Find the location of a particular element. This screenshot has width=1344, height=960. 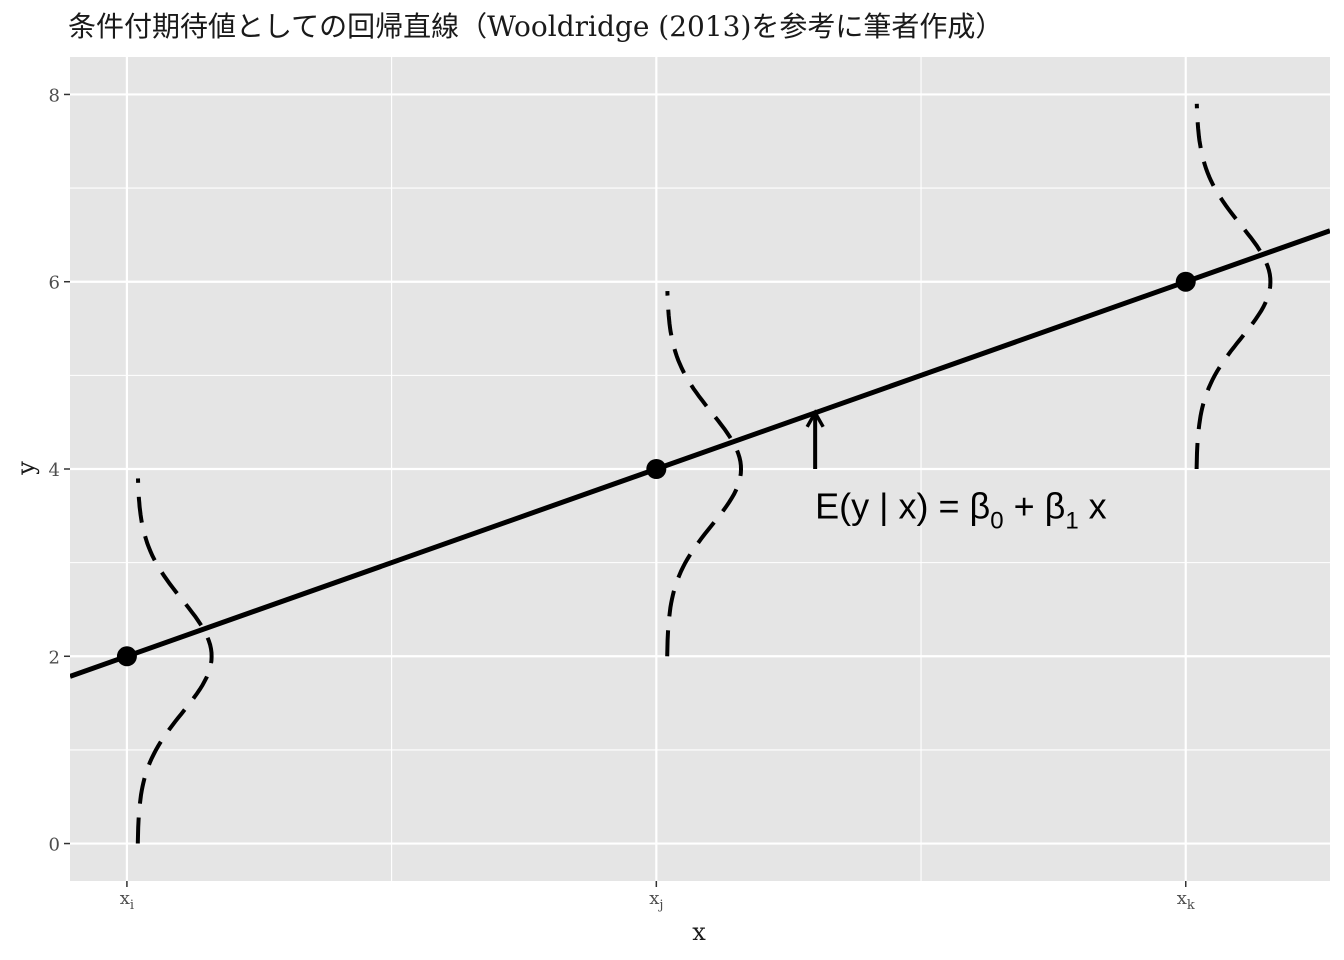

y-tick-label: 6 is located at coordinates (54, 283).